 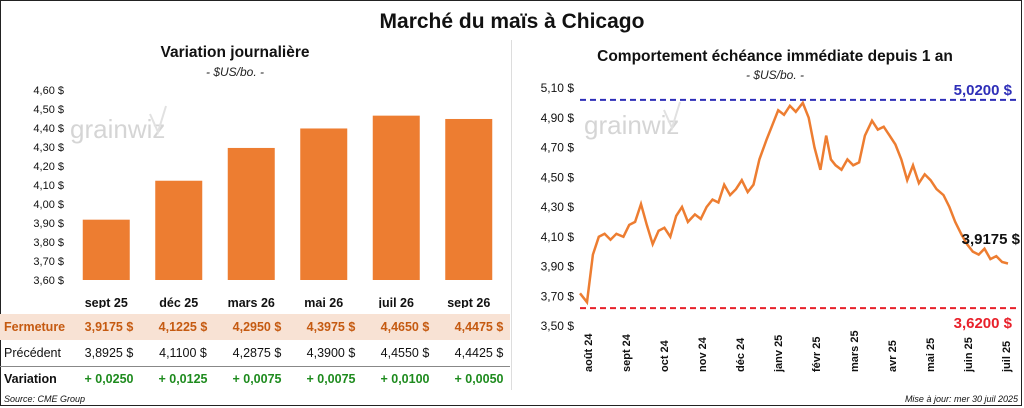 What do you see at coordinates (251, 302) in the screenshot?
I see `x-category-label: mars 26` at bounding box center [251, 302].